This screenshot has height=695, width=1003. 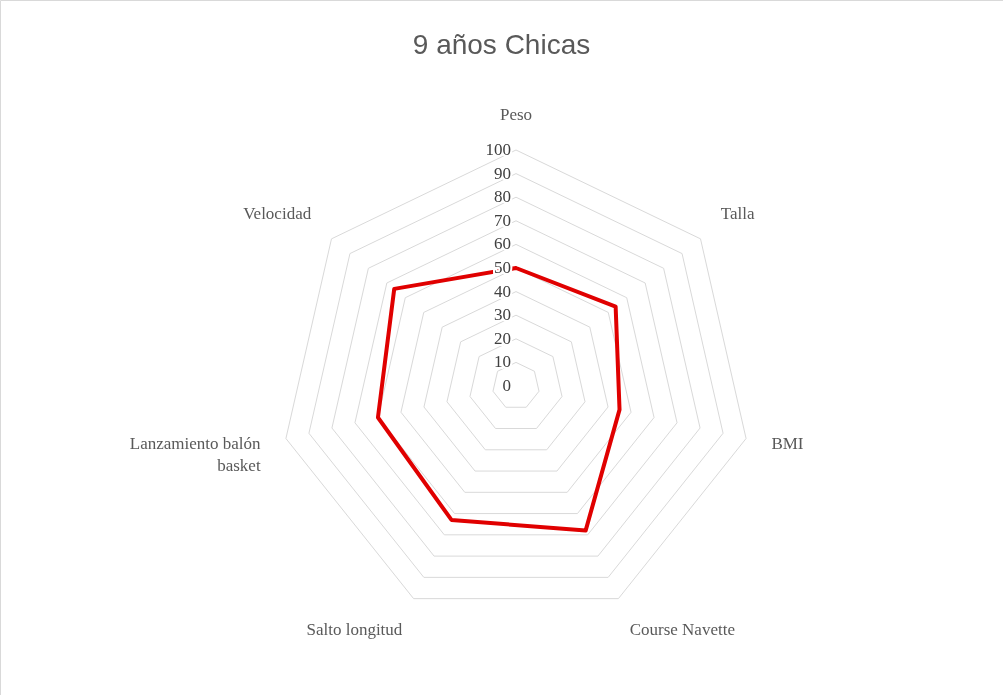 I want to click on y-tick-label: 90, so click(x=502, y=173).